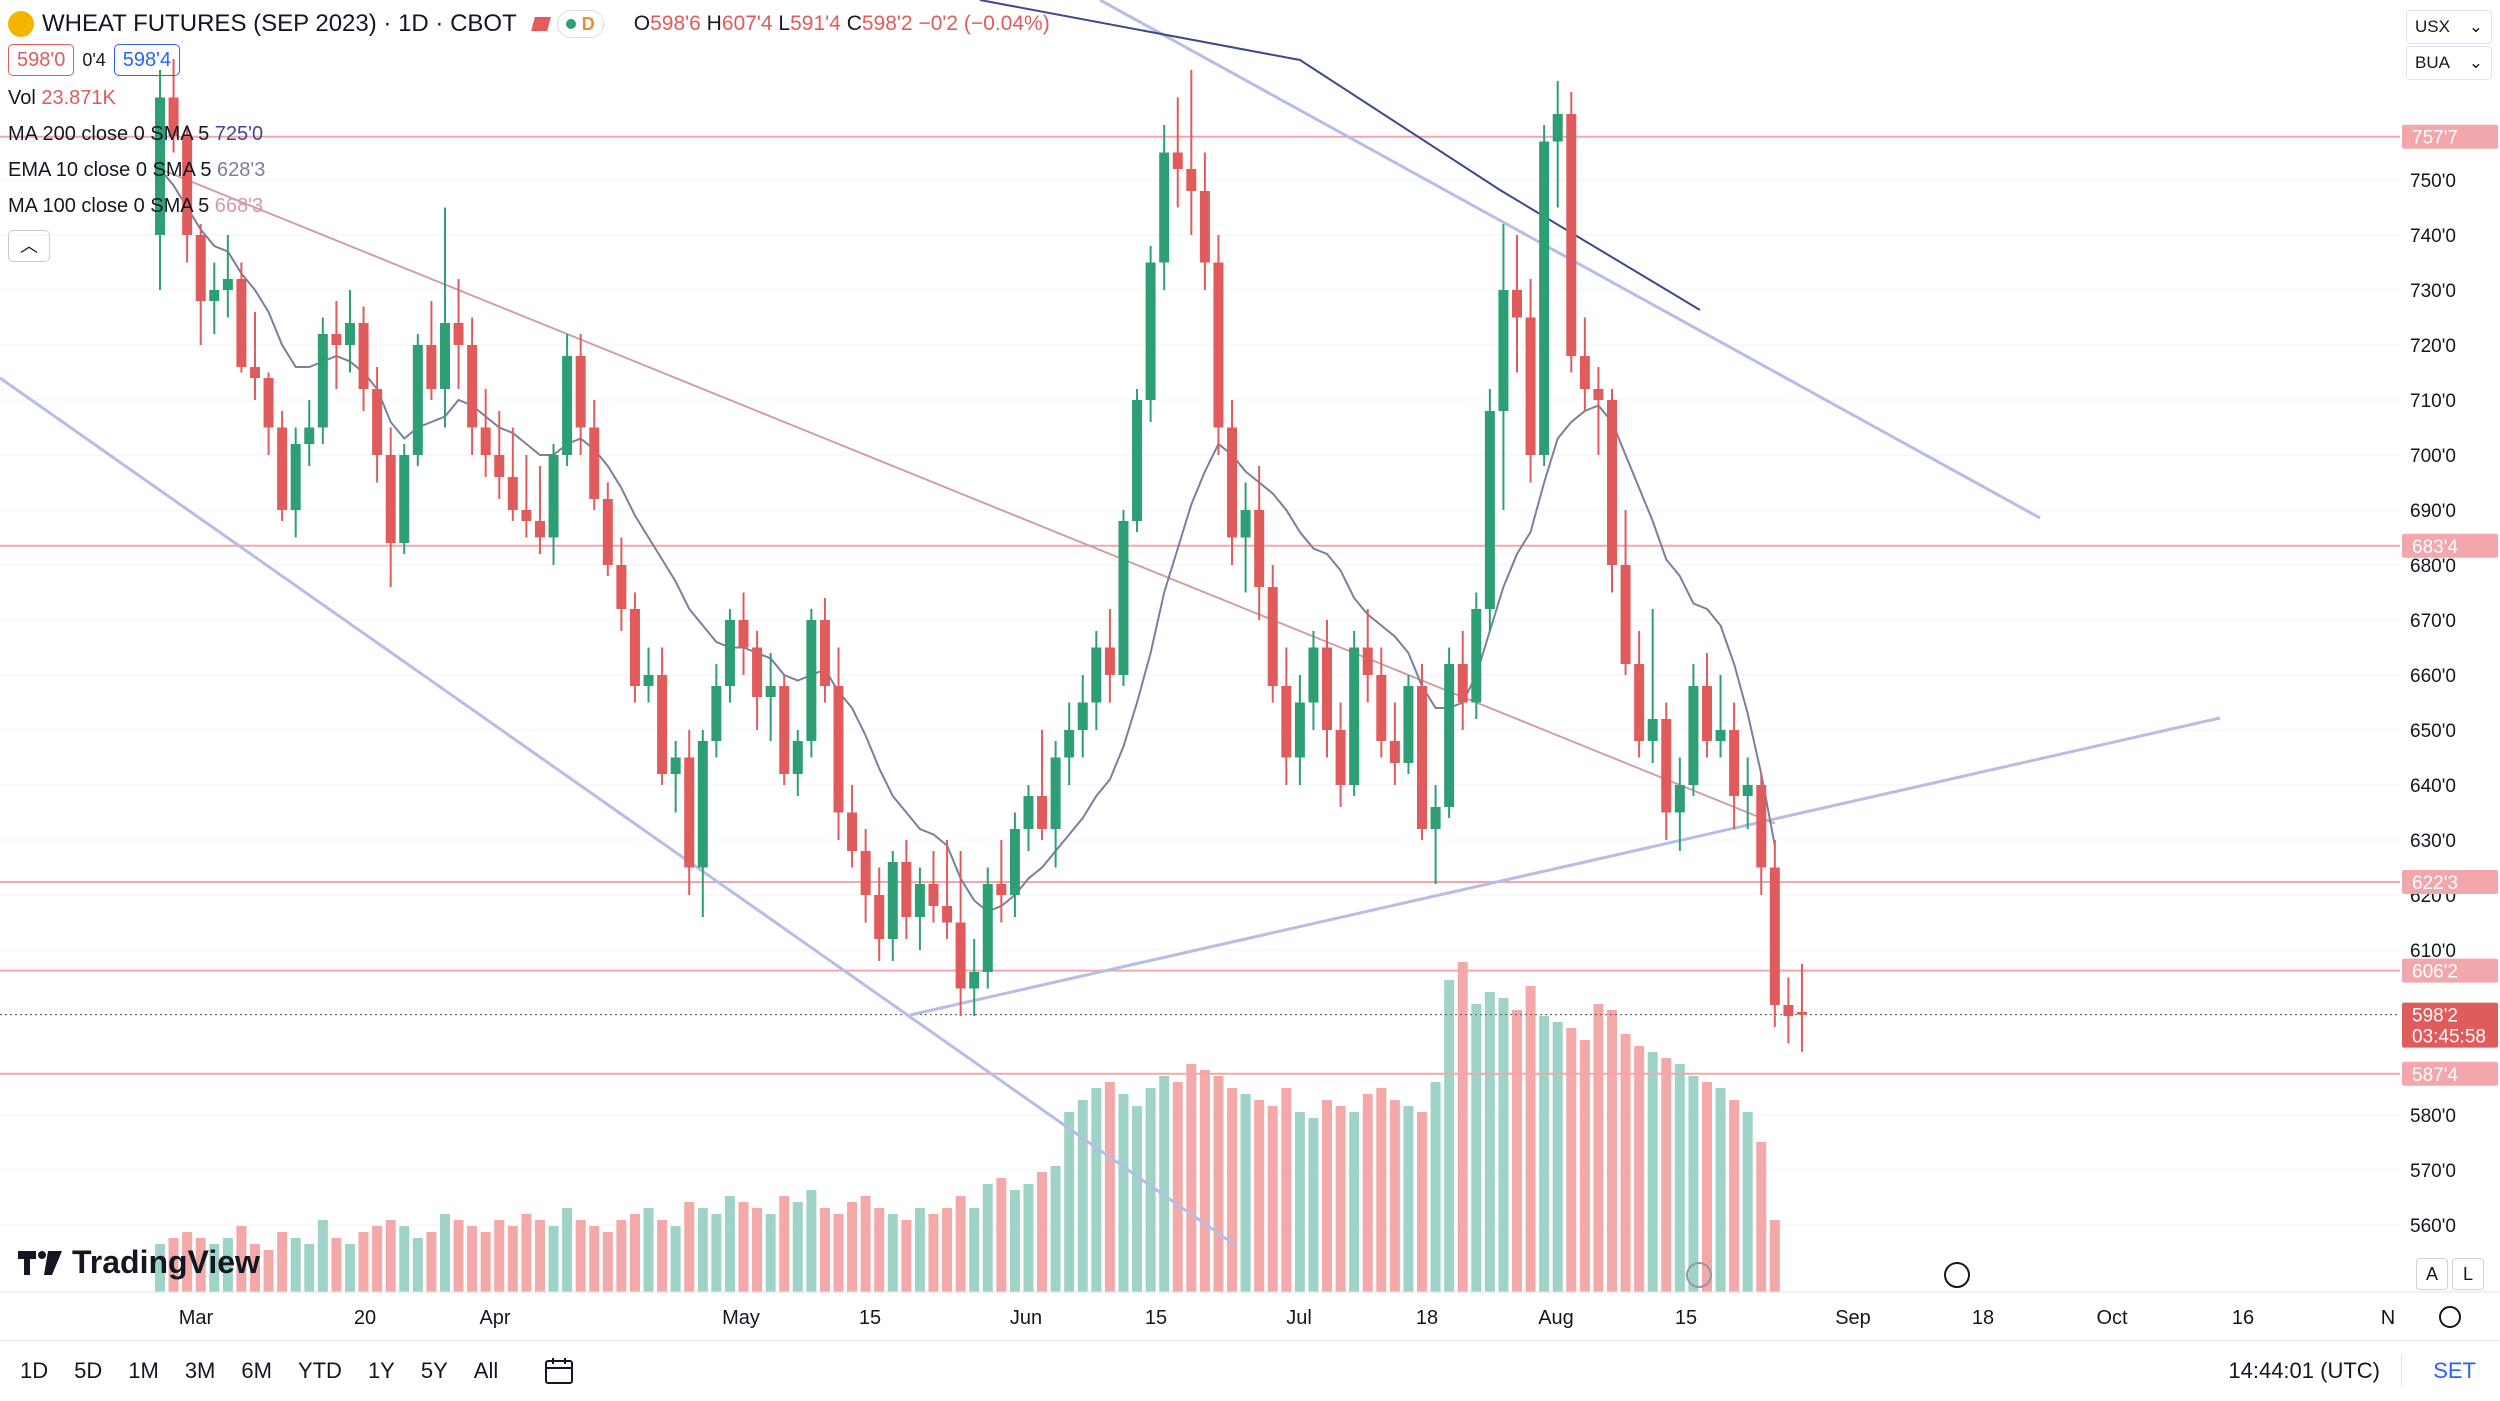 The image size is (2500, 1401). Describe the element at coordinates (137, 170) in the screenshot. I see `indicator-ema10: EMA 10 close 0 SMA 5 628'3` at that location.